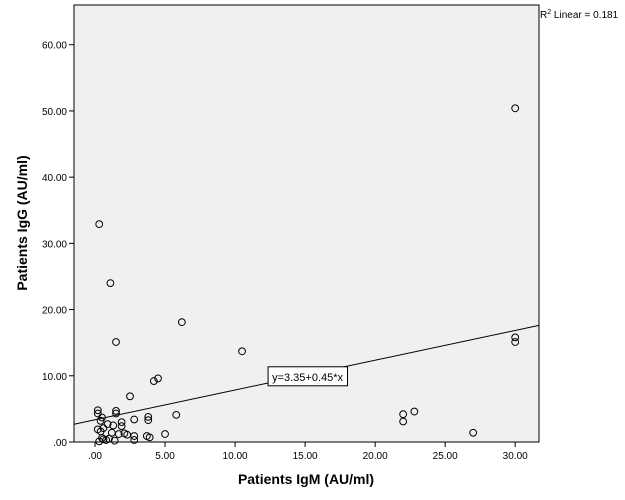  I want to click on x-tick-label: 20.00, so click(375, 456).